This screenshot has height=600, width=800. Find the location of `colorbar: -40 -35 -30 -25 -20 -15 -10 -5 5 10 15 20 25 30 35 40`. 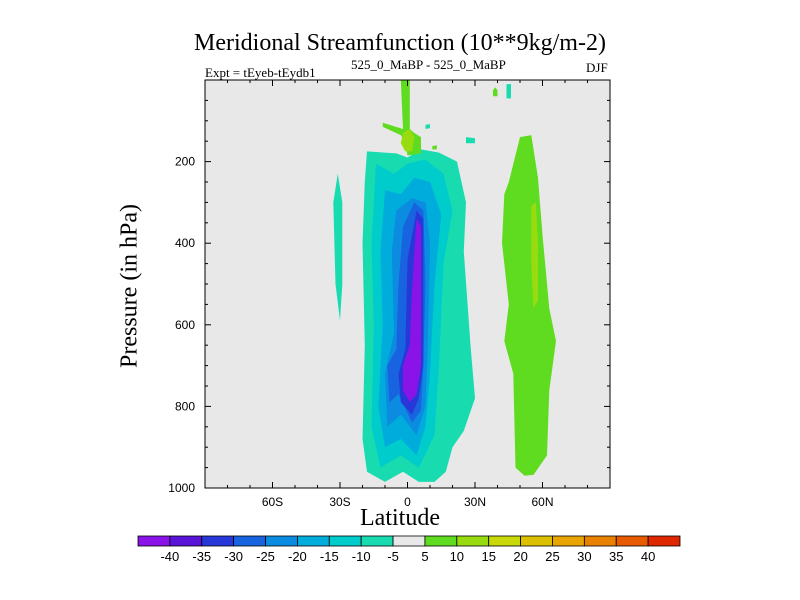

colorbar: -40 -35 -30 -25 -20 -15 -10 -5 5 10 15 20 25 30 35 40 is located at coordinates (409, 549).